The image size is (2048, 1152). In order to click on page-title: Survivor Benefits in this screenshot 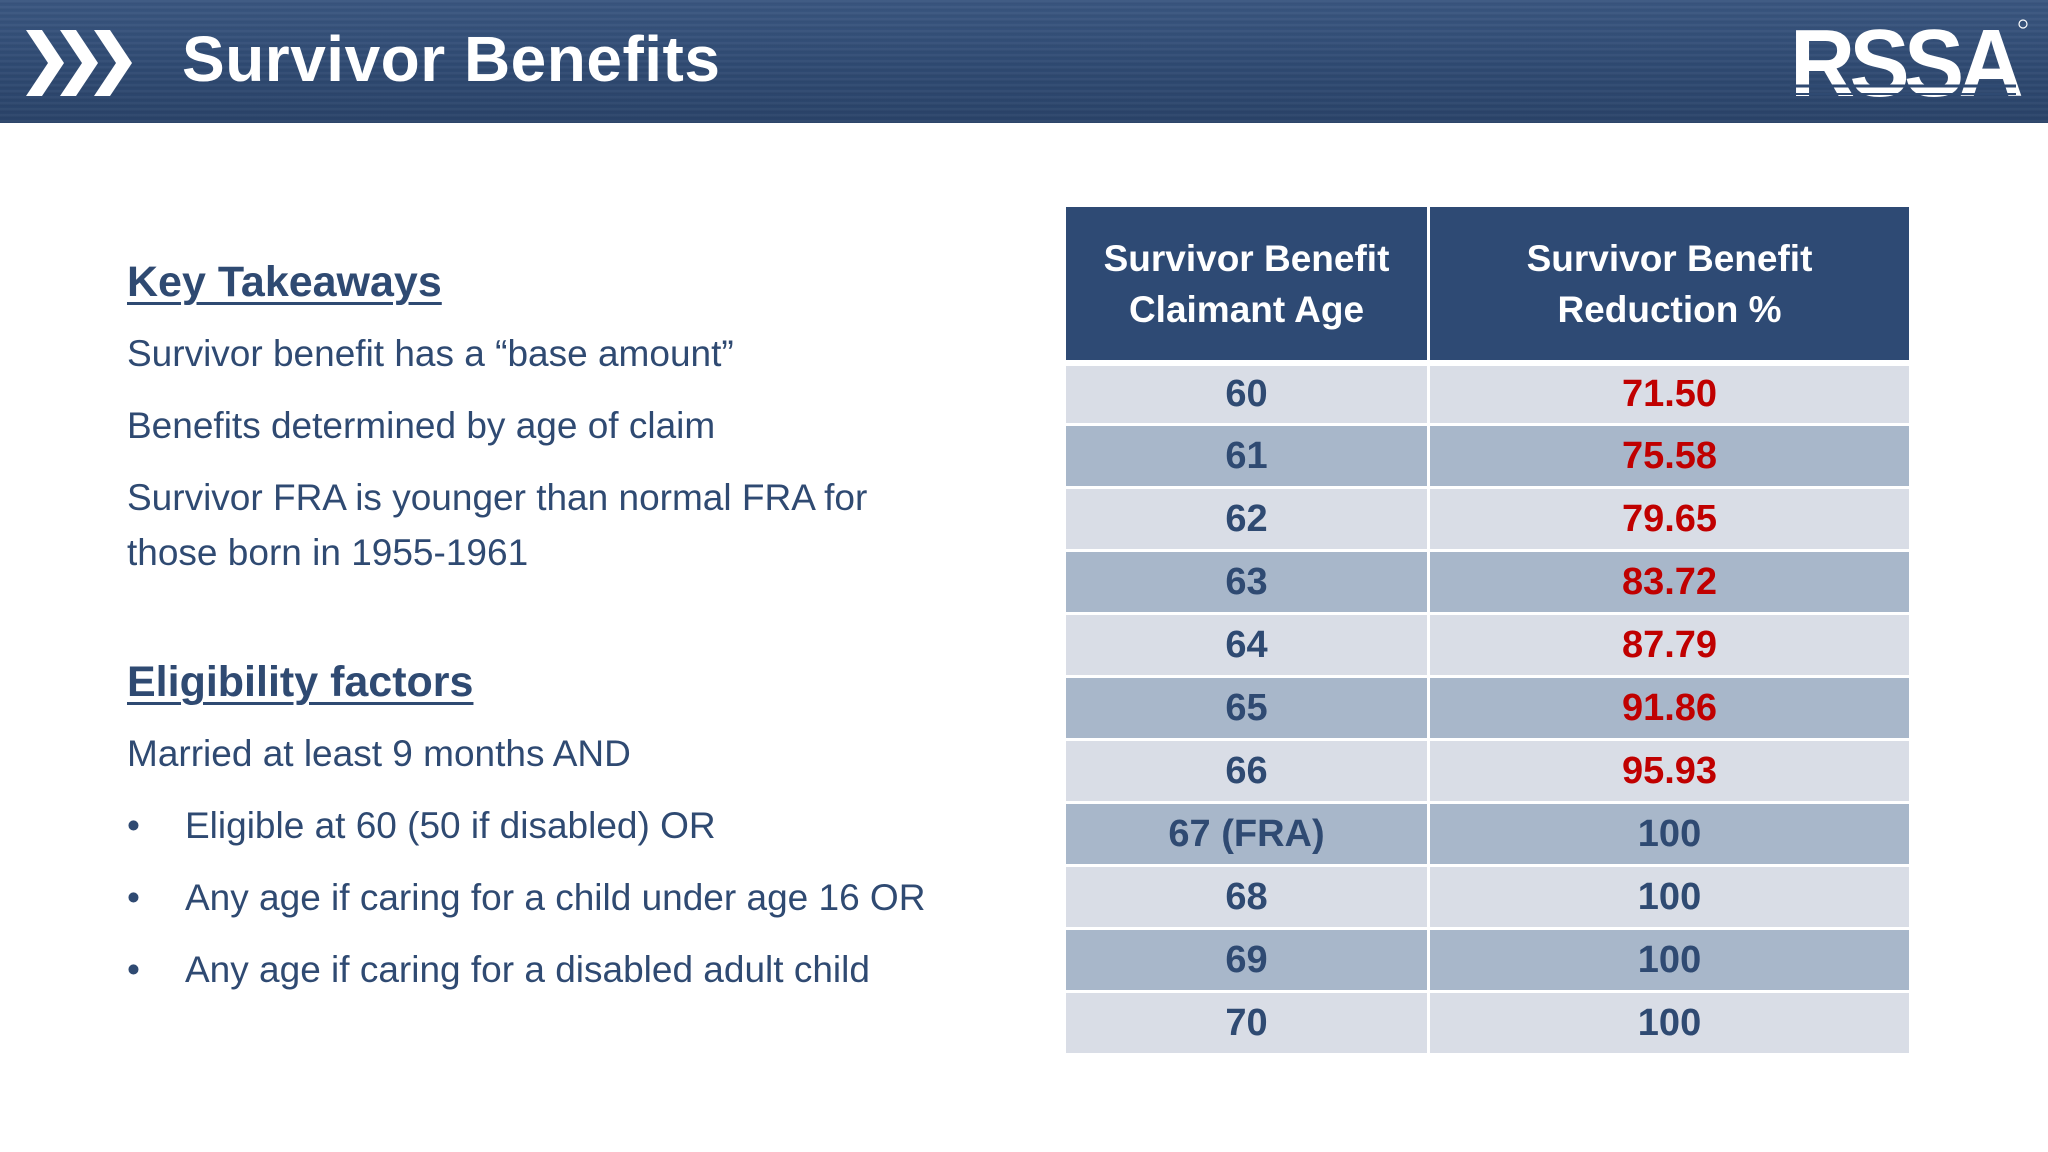, I will do `click(451, 59)`.